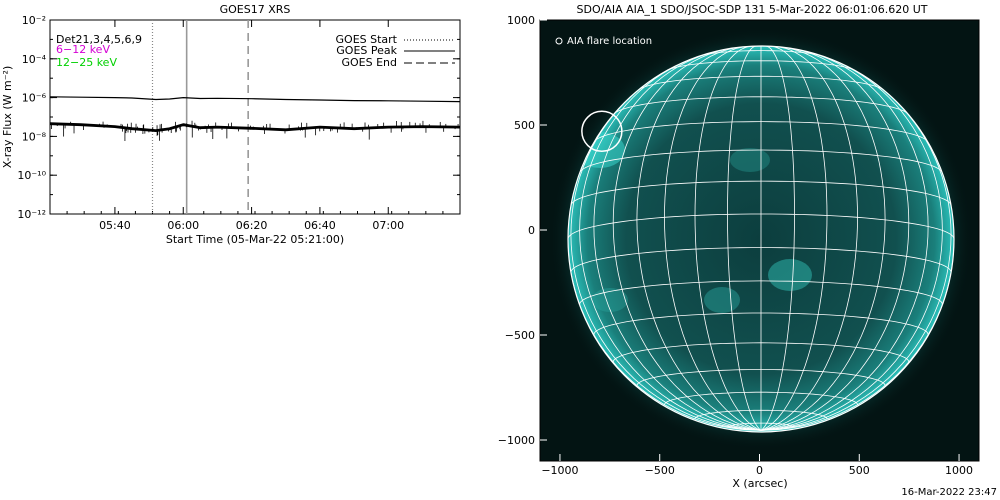 The image size is (1000, 500). What do you see at coordinates (99, 39) in the screenshot?
I see `legend-detectors: Det21,3,4,5,6,9` at bounding box center [99, 39].